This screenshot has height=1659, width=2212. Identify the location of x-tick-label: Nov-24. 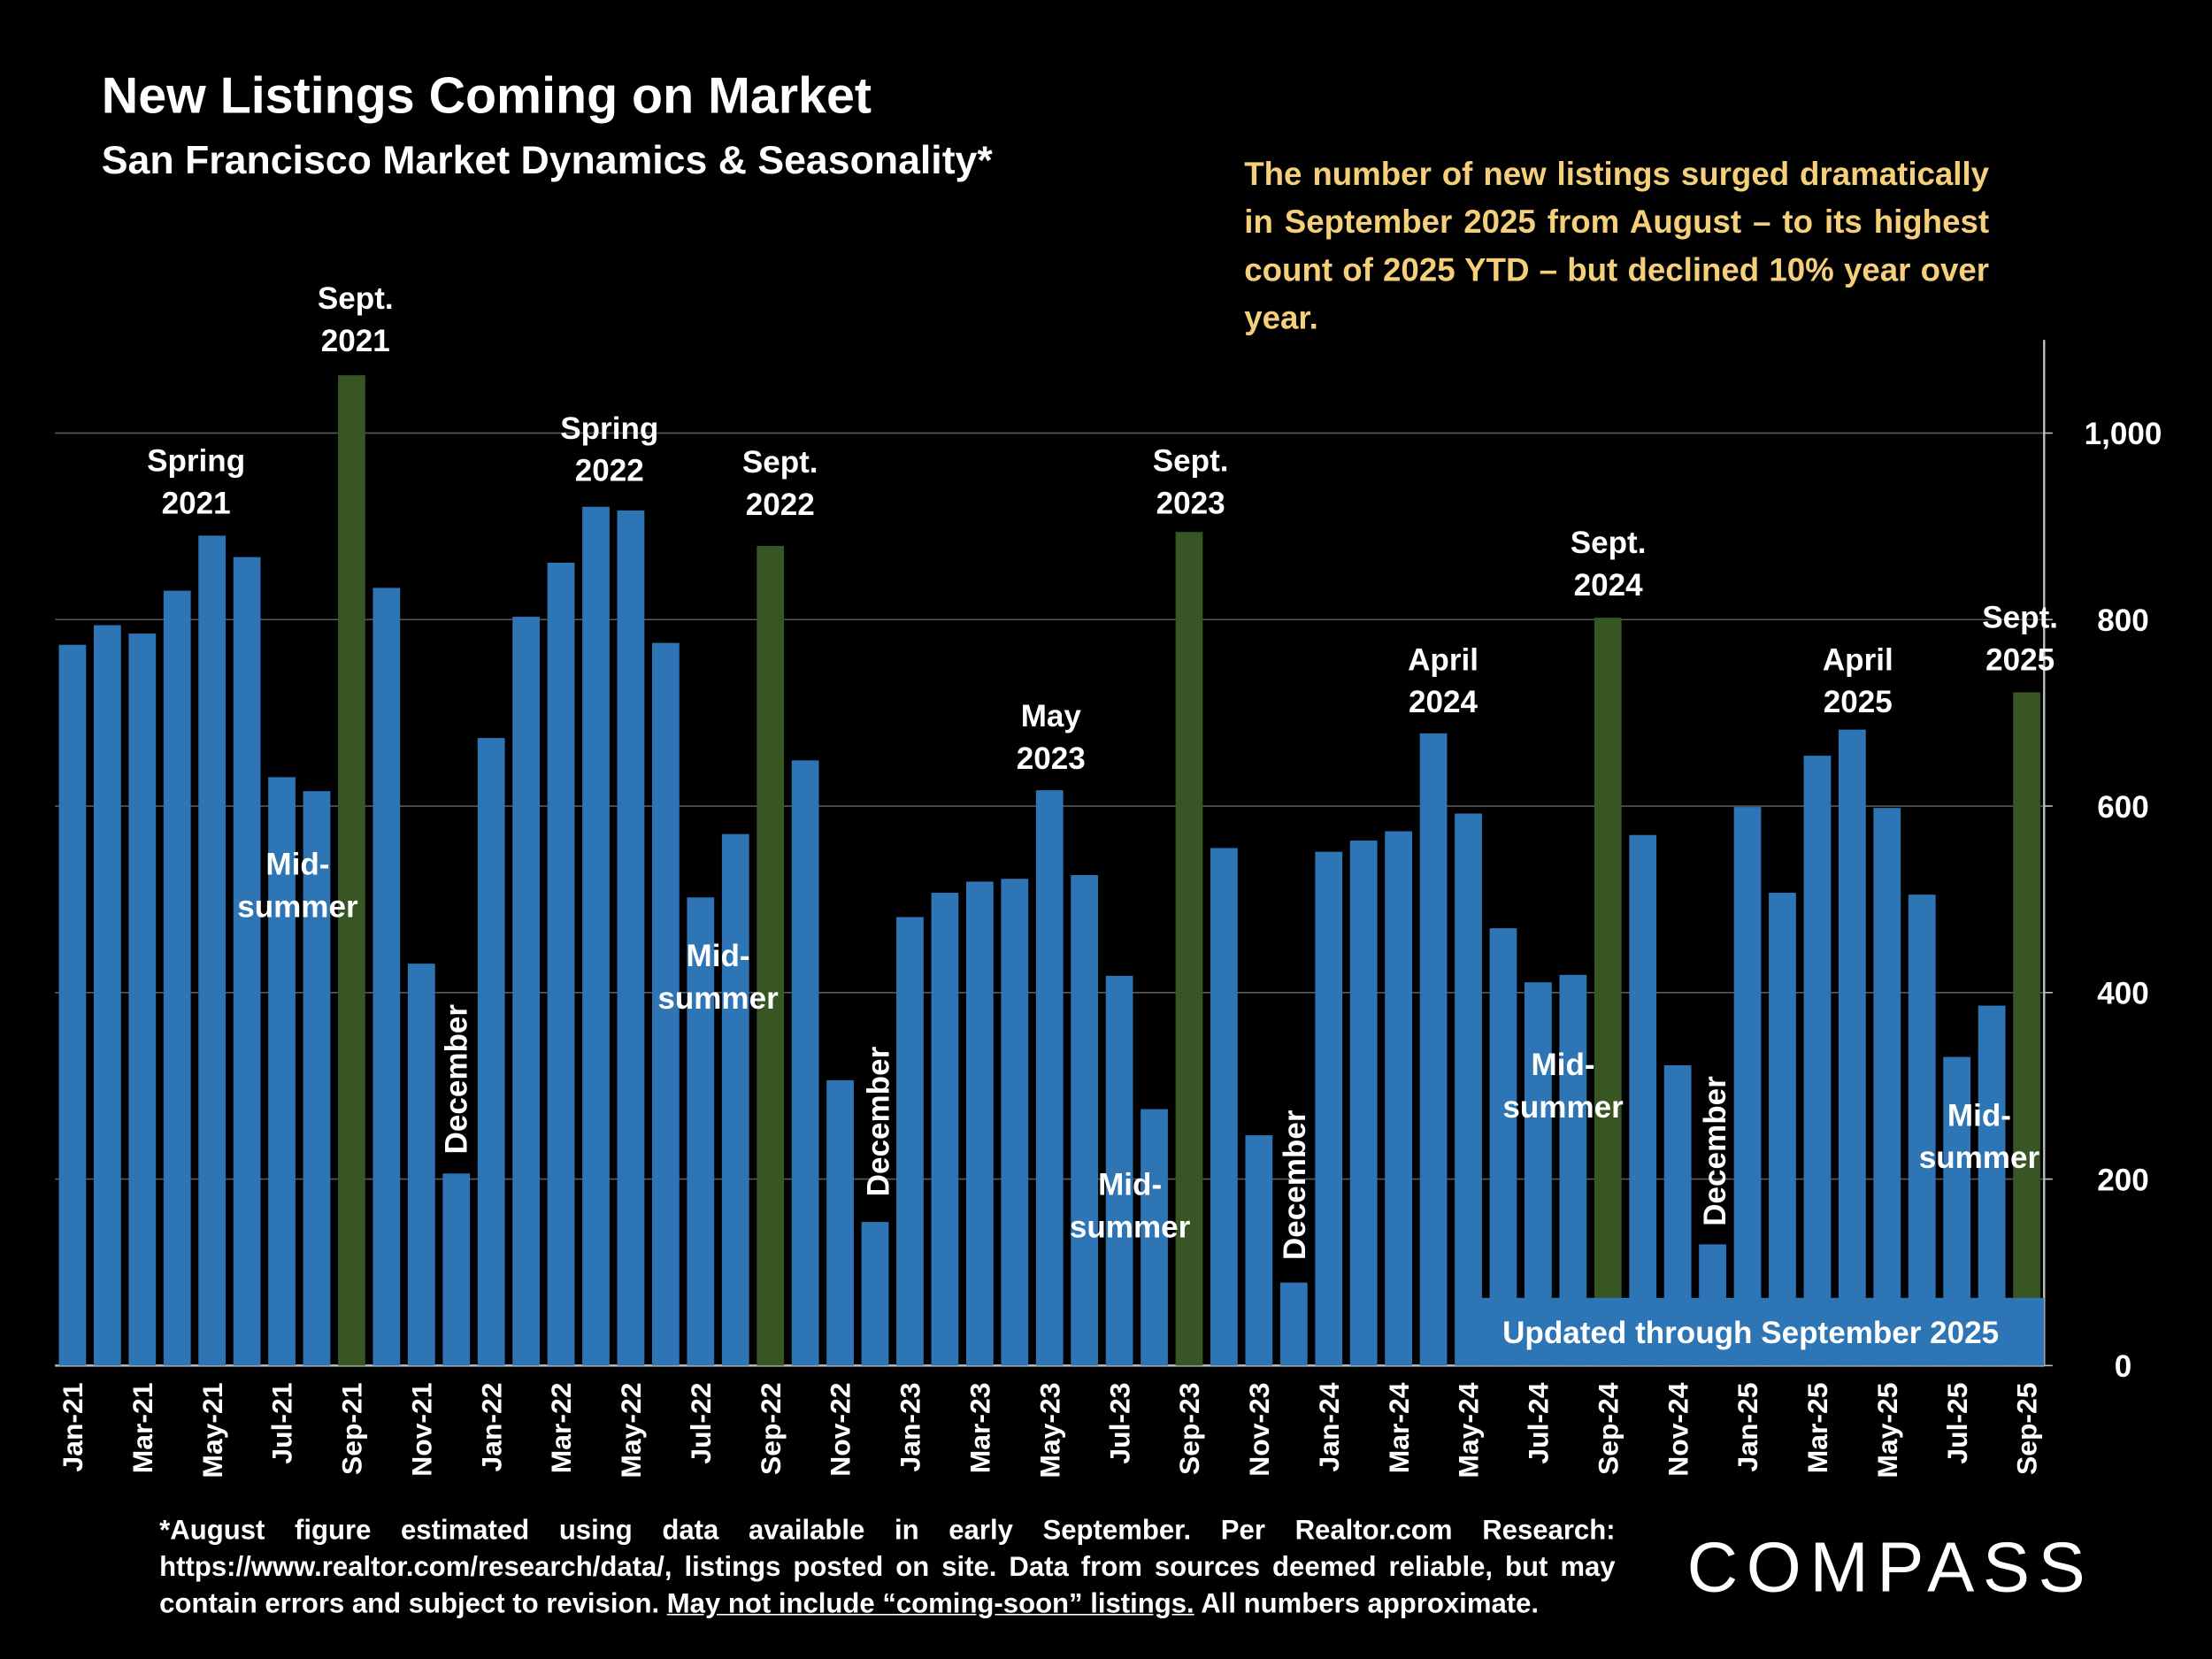
(1678, 1430).